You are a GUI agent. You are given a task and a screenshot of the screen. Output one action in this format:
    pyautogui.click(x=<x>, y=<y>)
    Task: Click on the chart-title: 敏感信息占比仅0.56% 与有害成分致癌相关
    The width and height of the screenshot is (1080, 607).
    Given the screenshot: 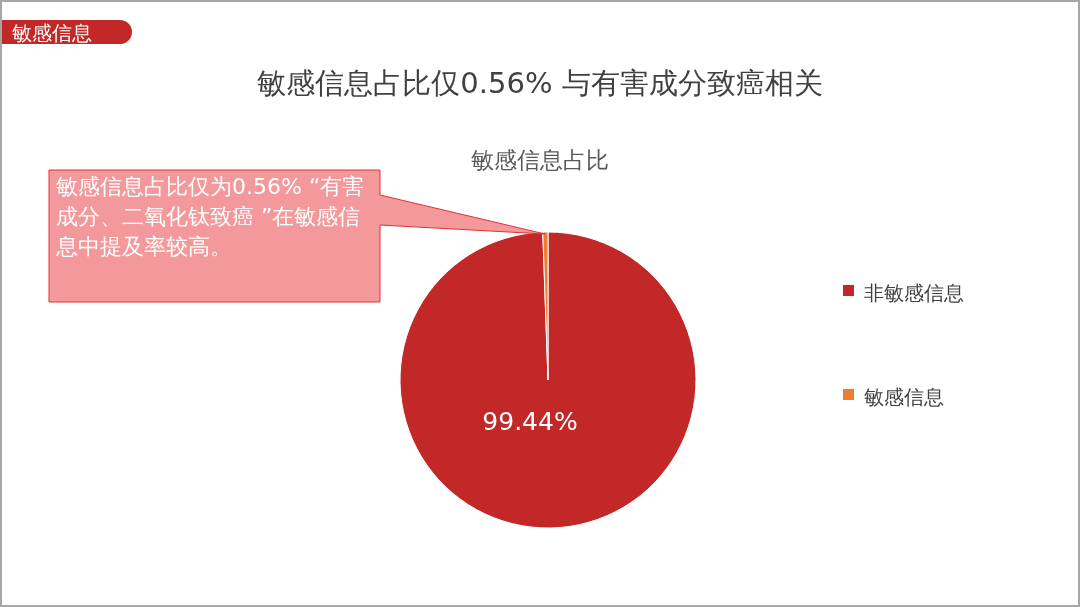 What is the action you would take?
    pyautogui.click(x=540, y=83)
    